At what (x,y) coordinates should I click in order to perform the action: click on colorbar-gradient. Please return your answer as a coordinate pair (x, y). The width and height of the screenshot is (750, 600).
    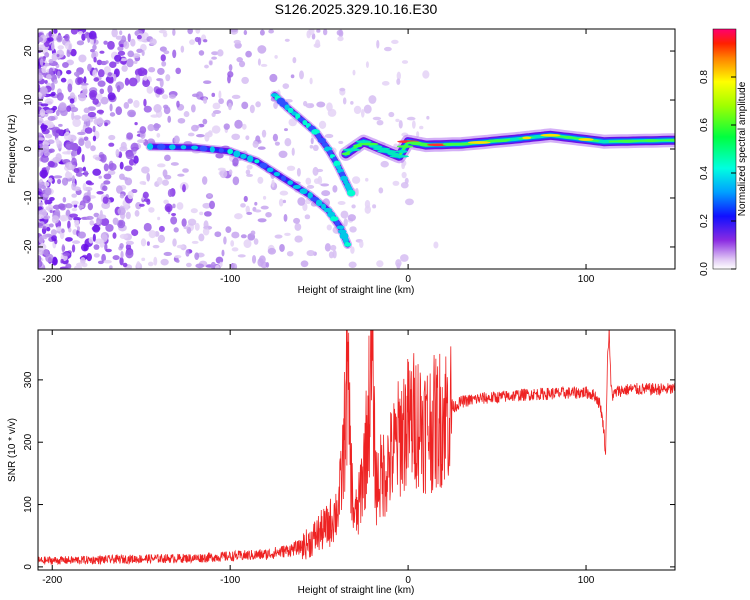
    Looking at the image, I should click on (724, 149).